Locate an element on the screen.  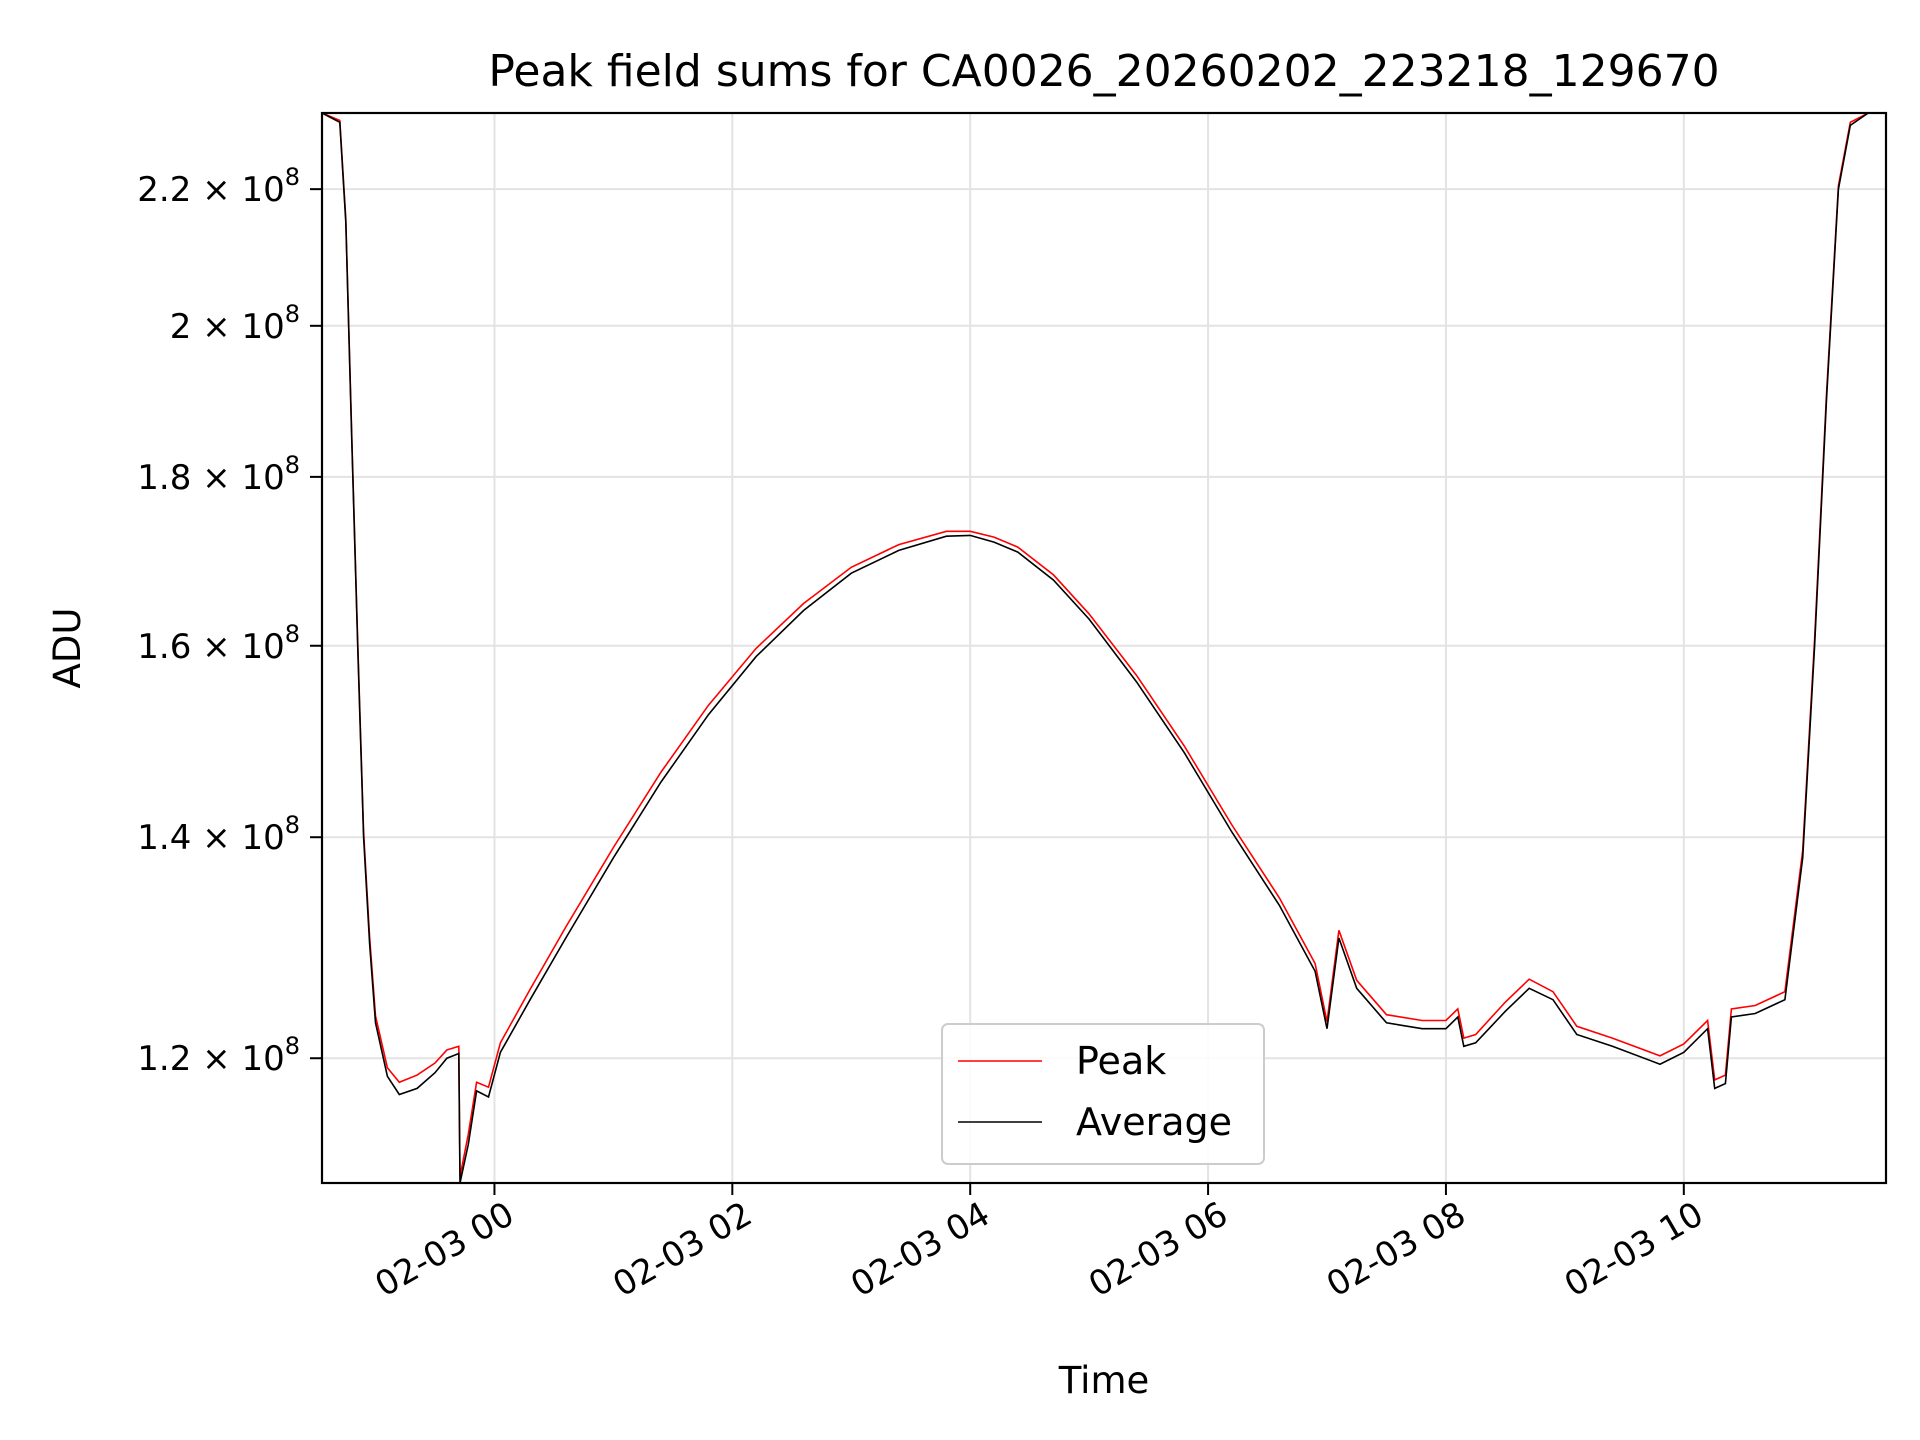
legend-average-label: Average is located at coordinates (1154, 1122).